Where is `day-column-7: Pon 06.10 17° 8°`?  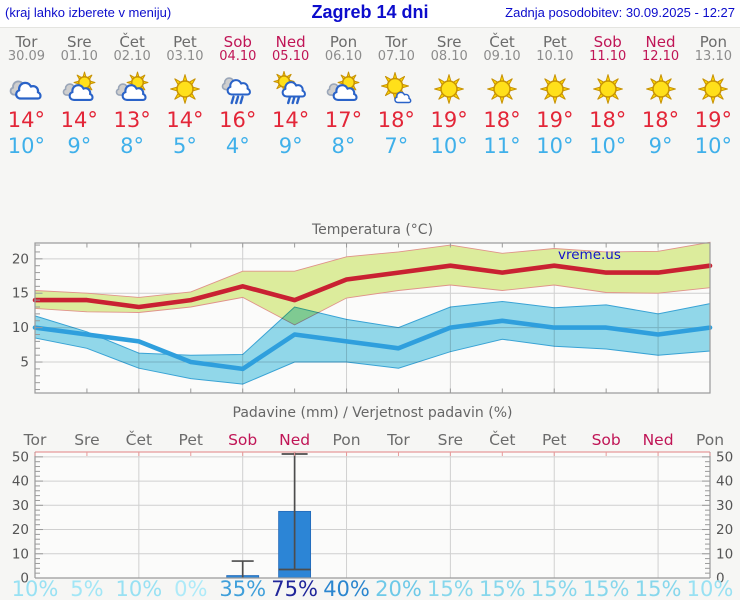
day-column-7: Pon 06.10 17° 8° is located at coordinates (343, 93).